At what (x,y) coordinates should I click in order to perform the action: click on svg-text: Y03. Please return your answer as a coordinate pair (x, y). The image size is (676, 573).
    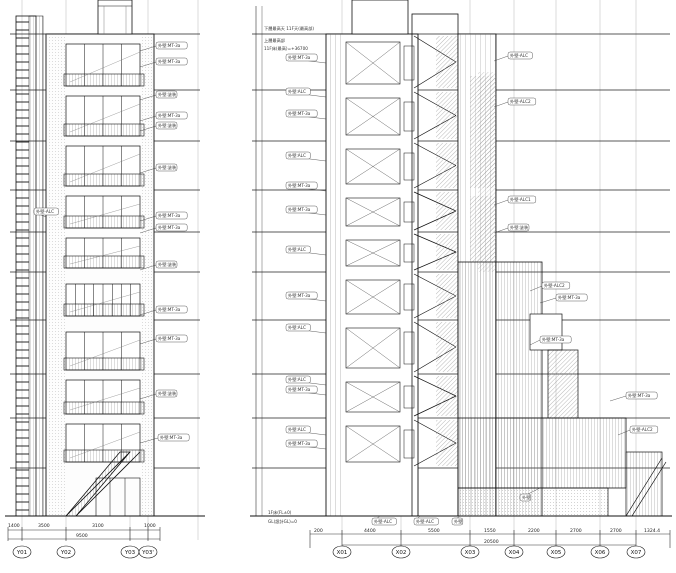
    Looking at the image, I should click on (130, 553).